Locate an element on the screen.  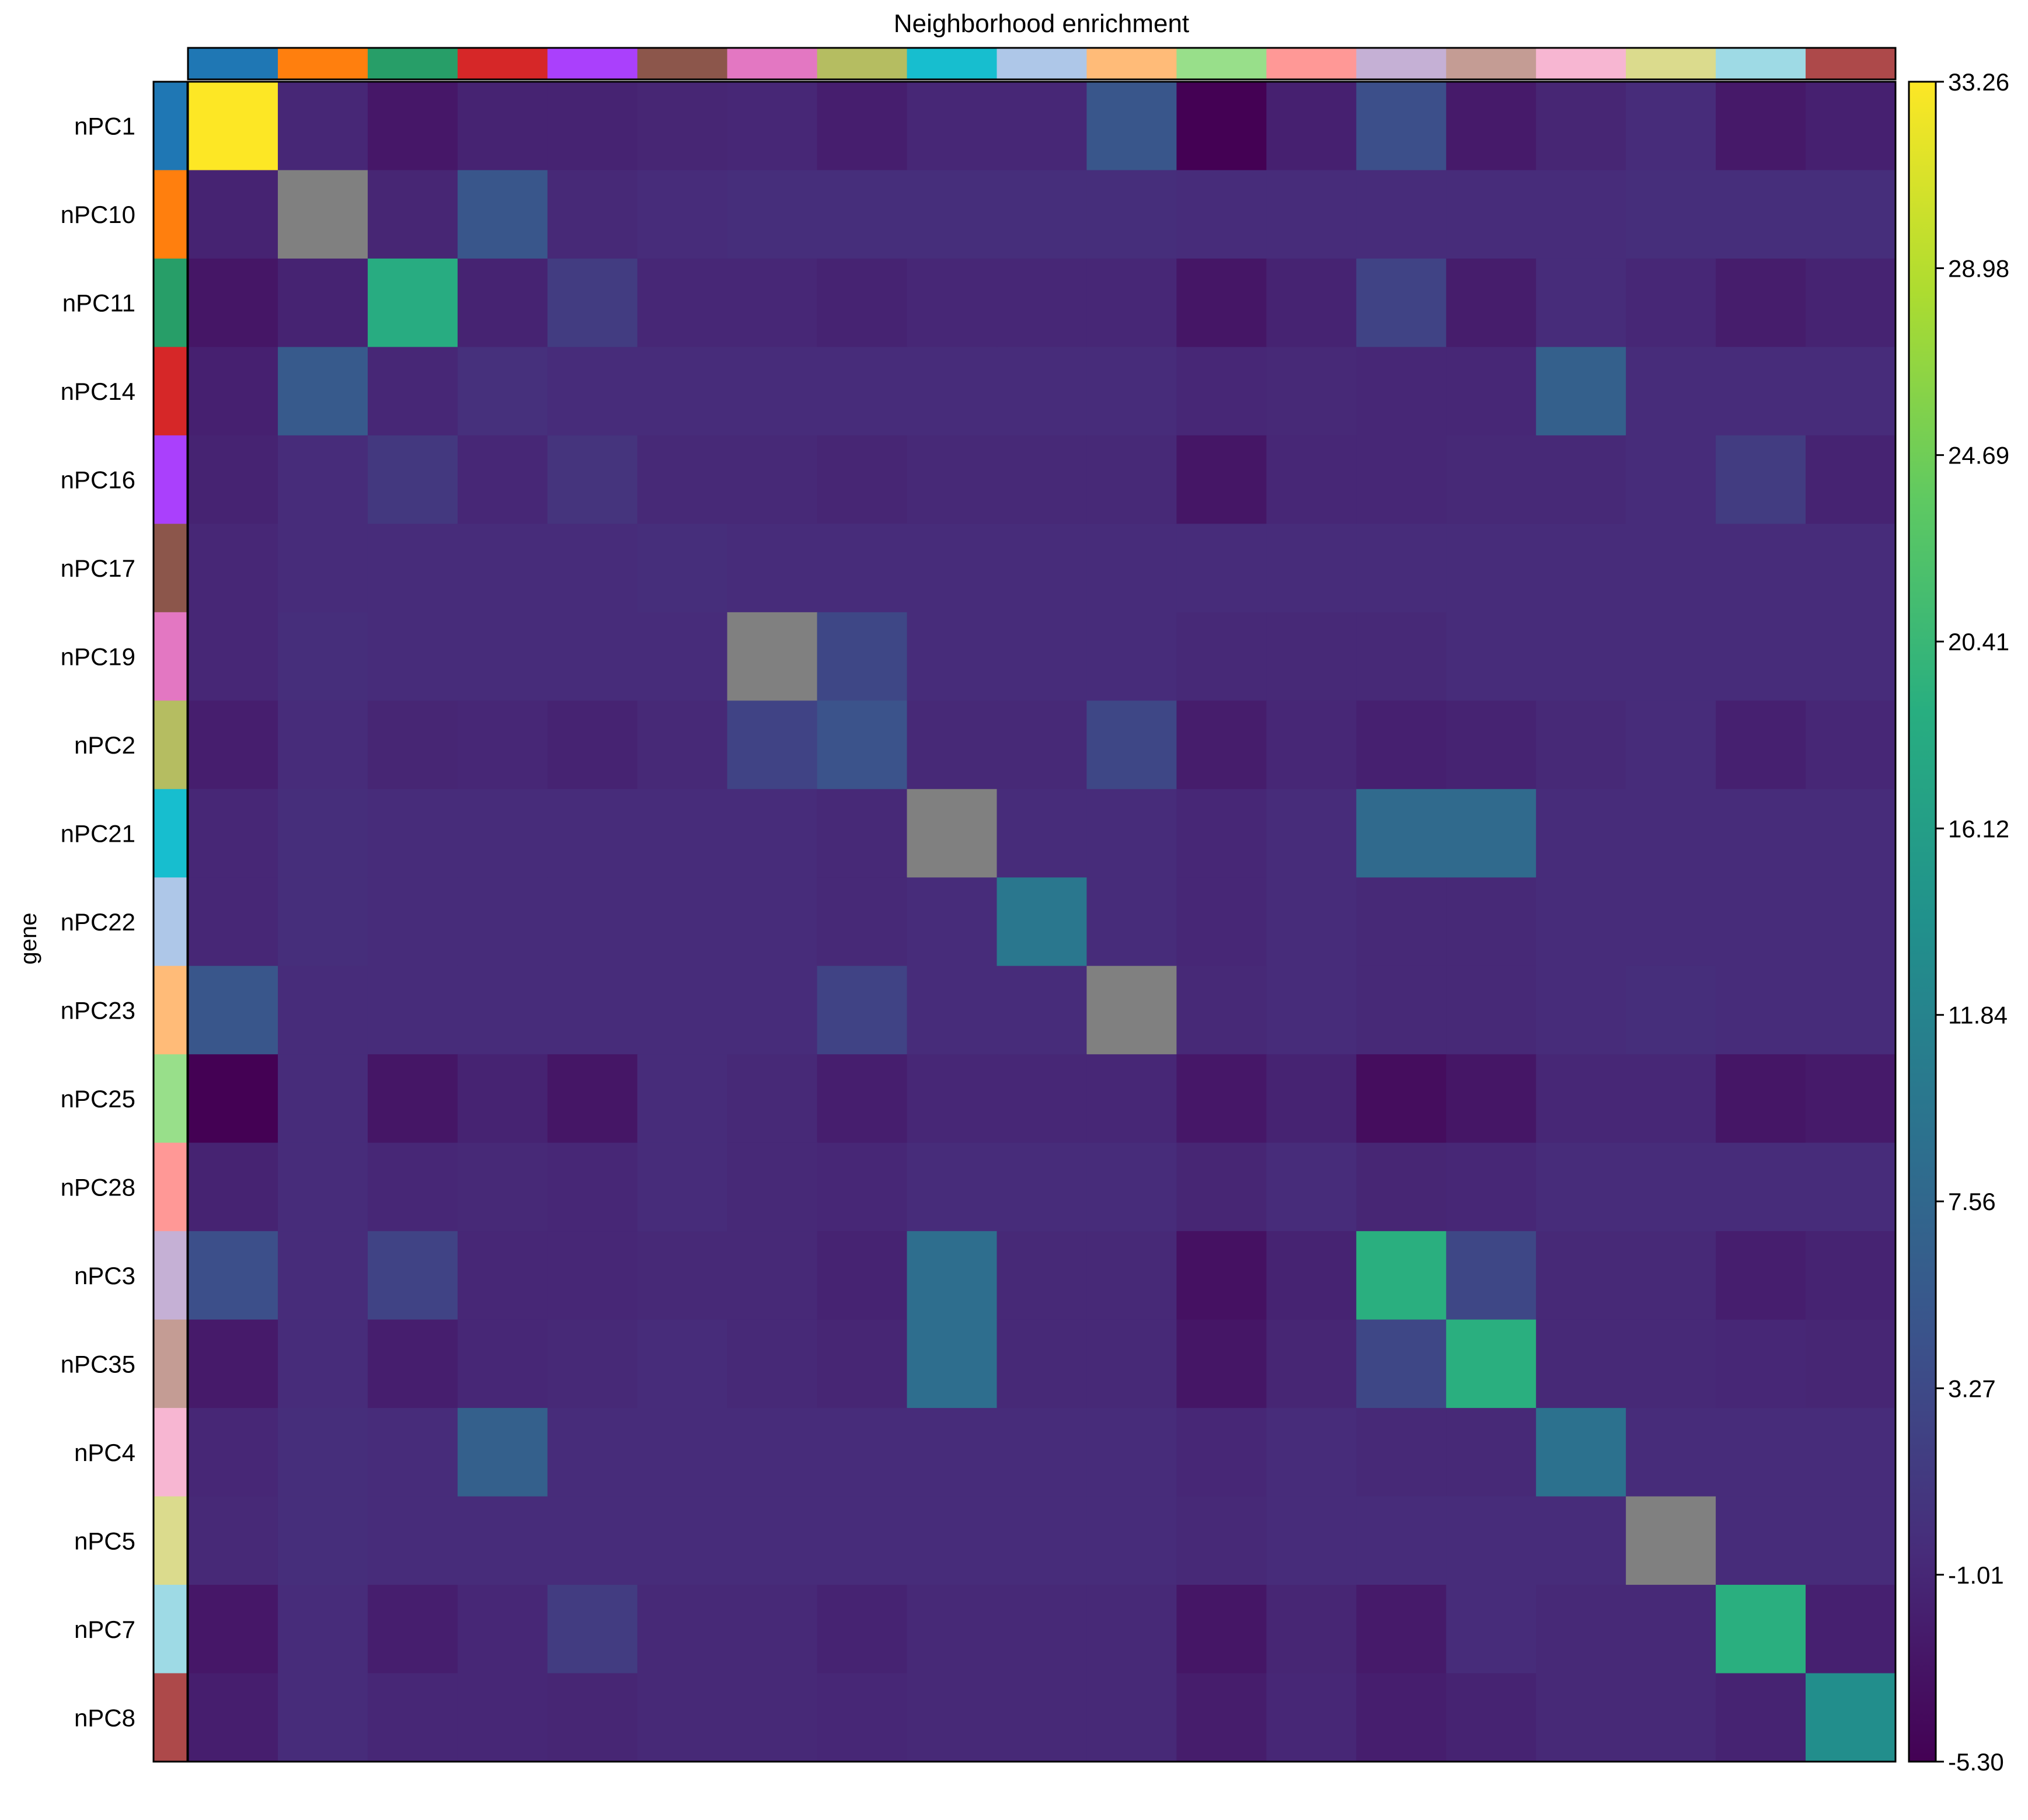
colorbar-tick-label: -1.01 is located at coordinates (1976, 1575).